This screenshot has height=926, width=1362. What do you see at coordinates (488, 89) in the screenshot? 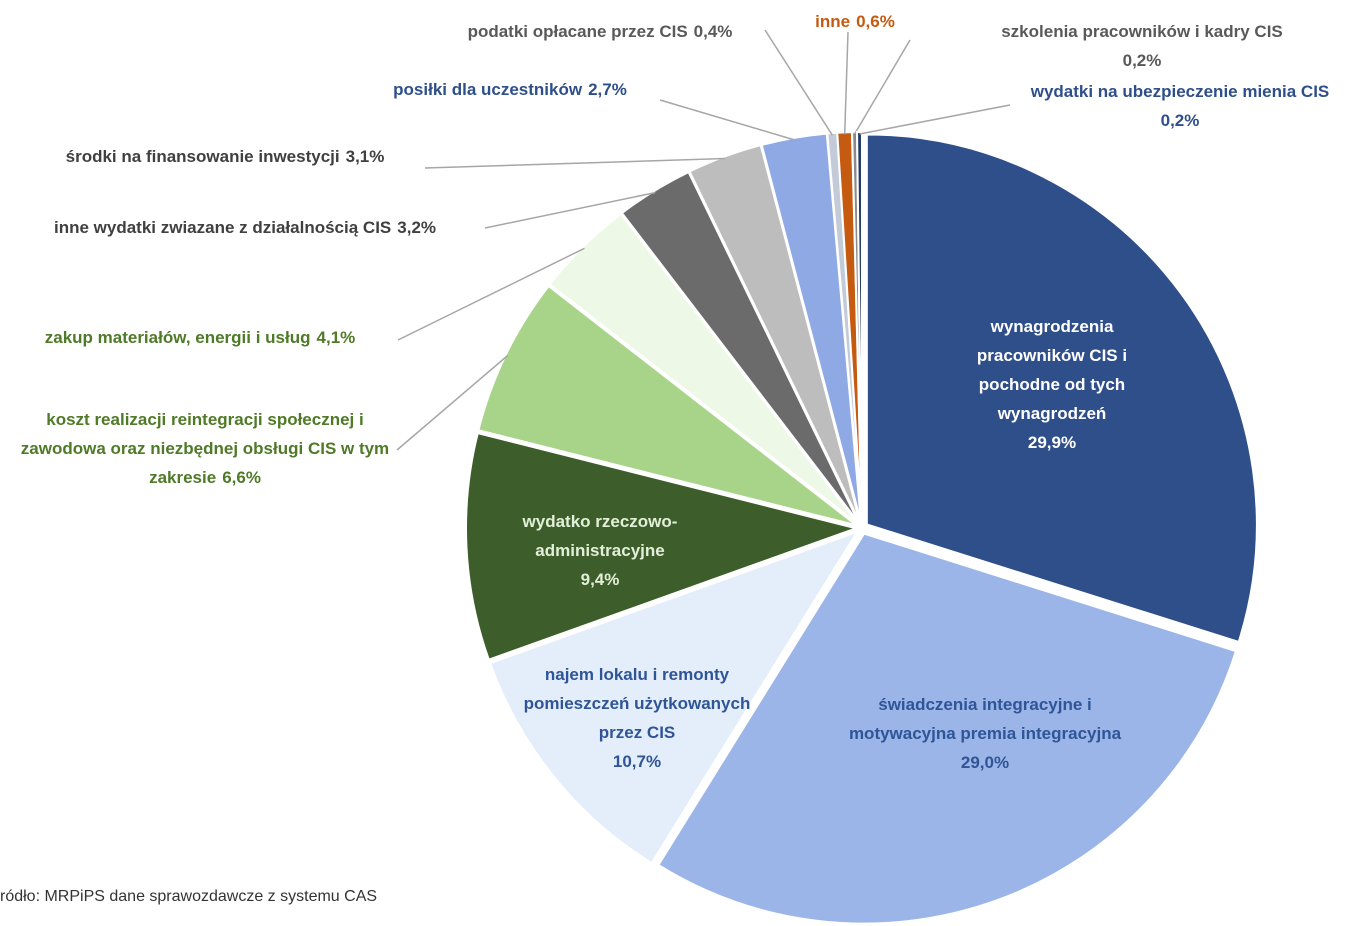
I see `category-label: posiłki dla uczestników` at bounding box center [488, 89].